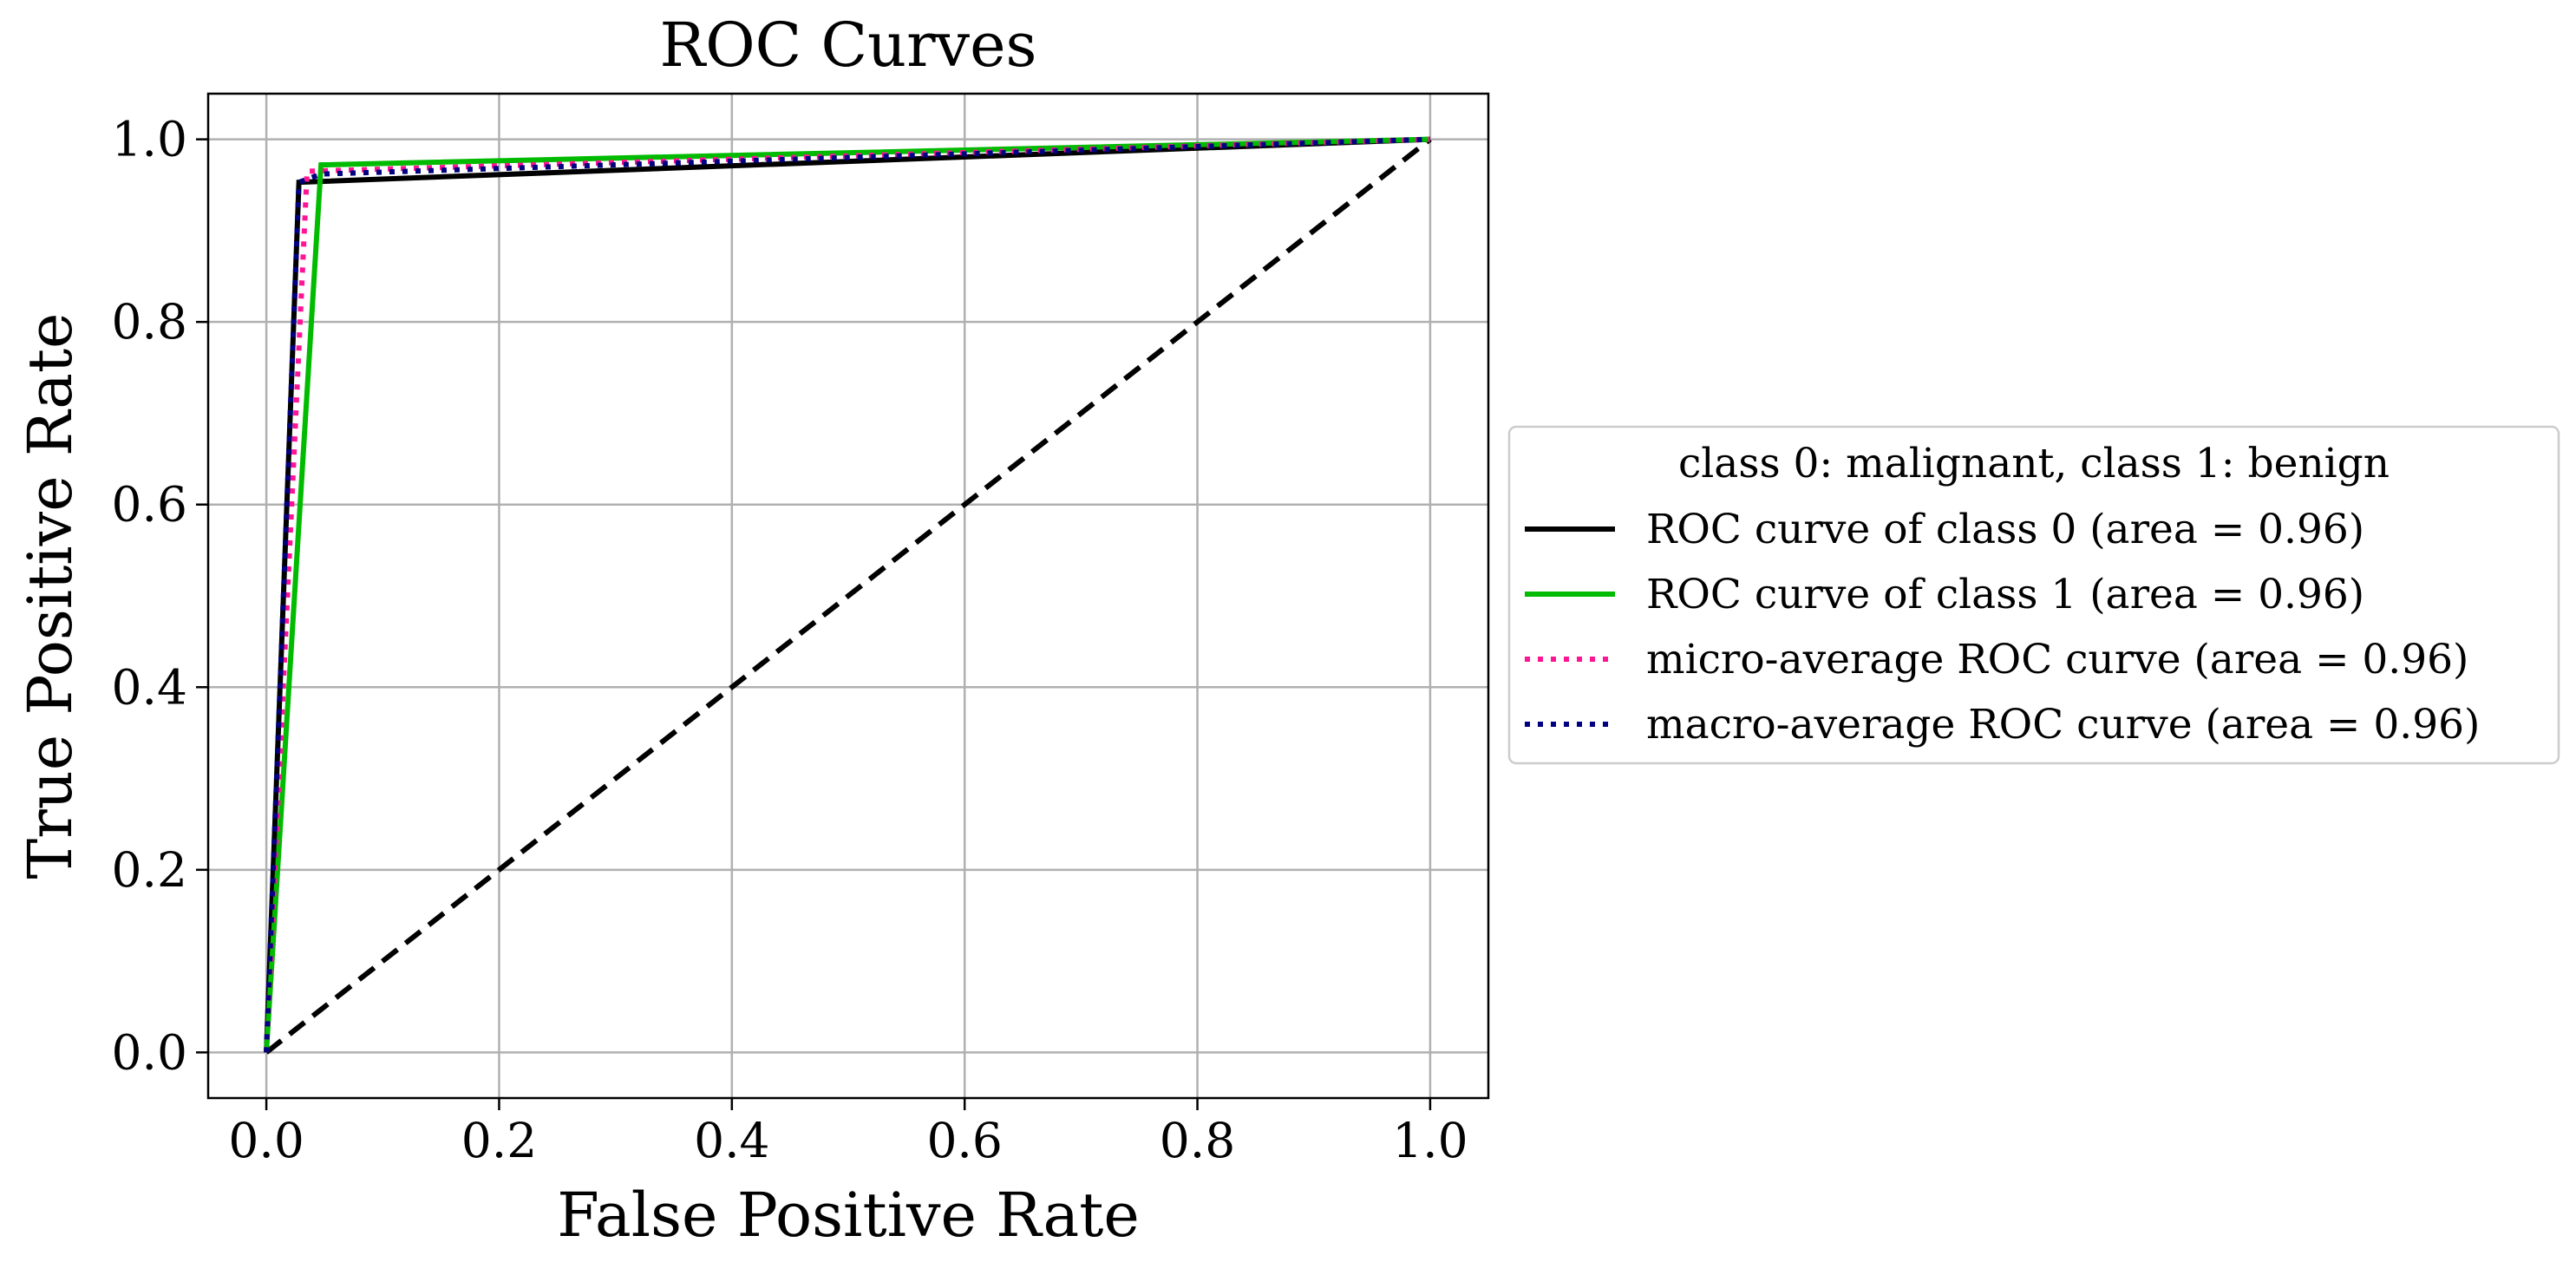 The width and height of the screenshot is (2576, 1275). I want to click on x-tick-label: 0.4, so click(731, 1140).